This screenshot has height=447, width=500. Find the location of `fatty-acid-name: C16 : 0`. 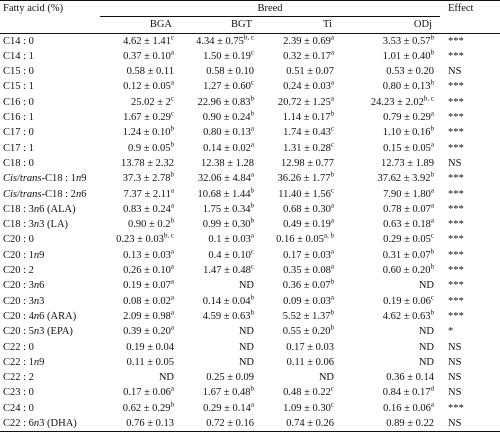

fatty-acid-name: C16 : 0 is located at coordinates (18, 102).